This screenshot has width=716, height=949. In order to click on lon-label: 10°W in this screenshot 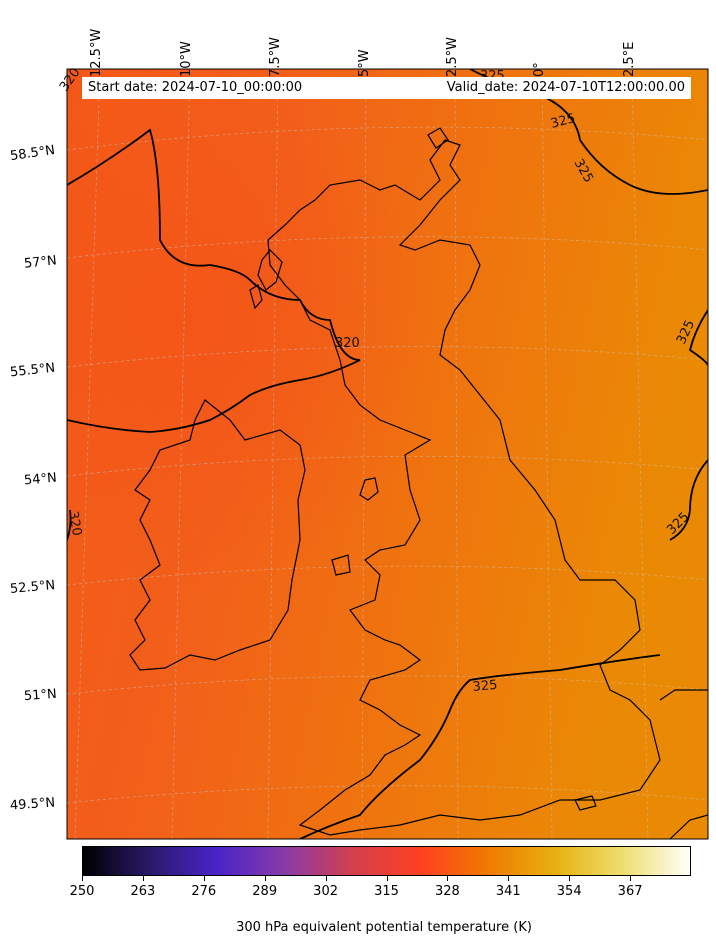, I will do `click(186, 59)`.